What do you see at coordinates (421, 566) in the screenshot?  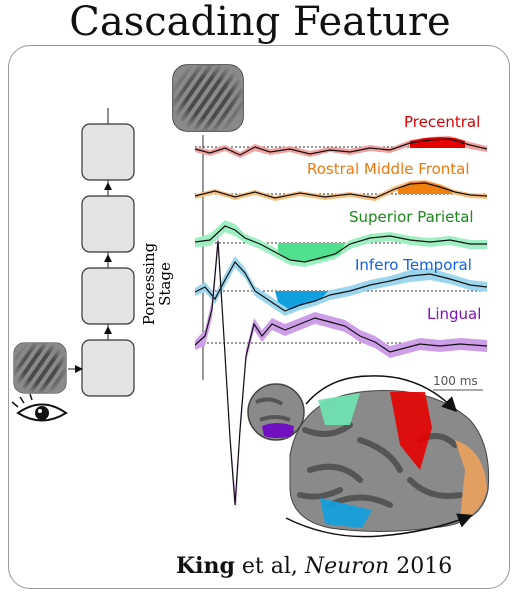 I see `citation-year: 2016` at bounding box center [421, 566].